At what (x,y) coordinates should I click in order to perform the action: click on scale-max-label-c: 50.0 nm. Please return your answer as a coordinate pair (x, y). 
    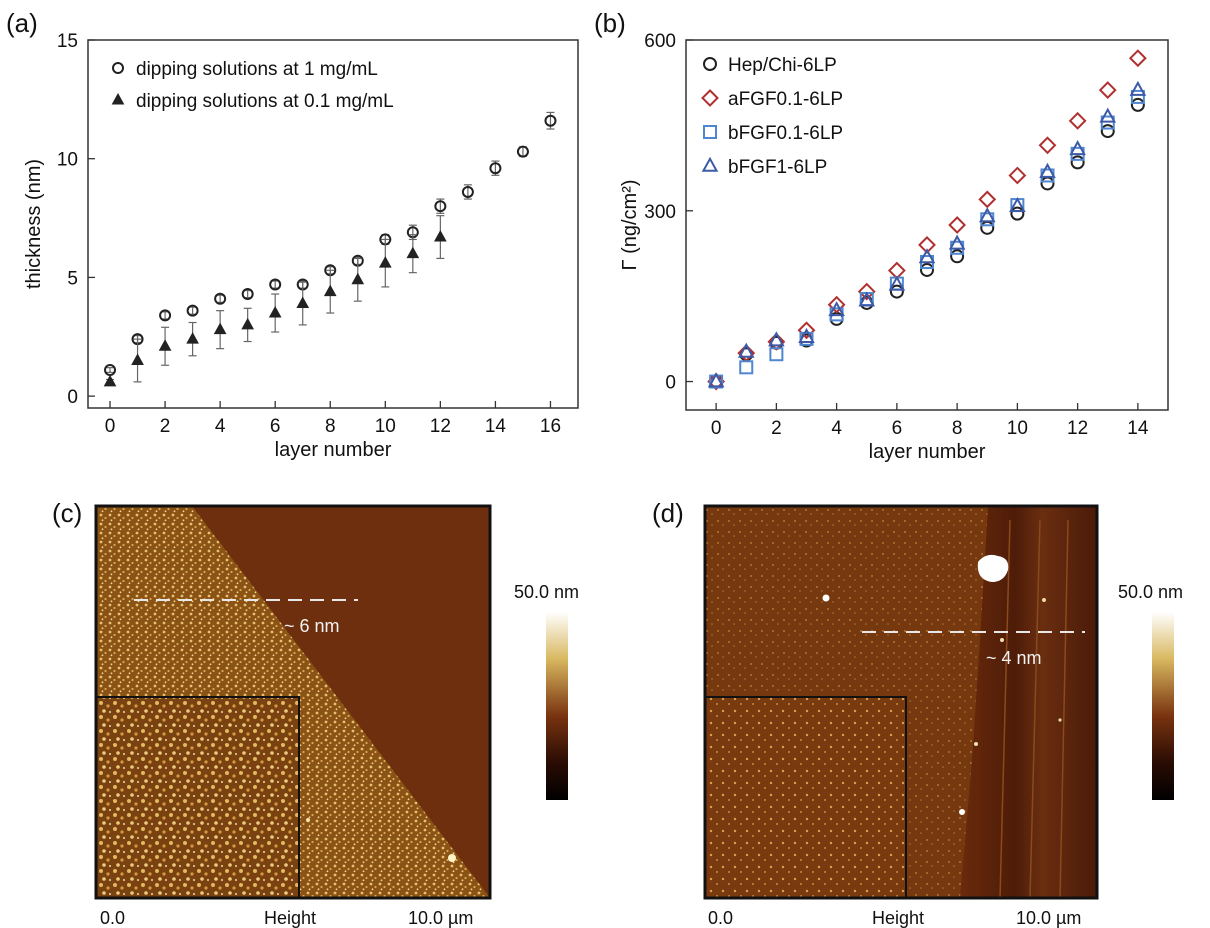
    Looking at the image, I should click on (546, 592).